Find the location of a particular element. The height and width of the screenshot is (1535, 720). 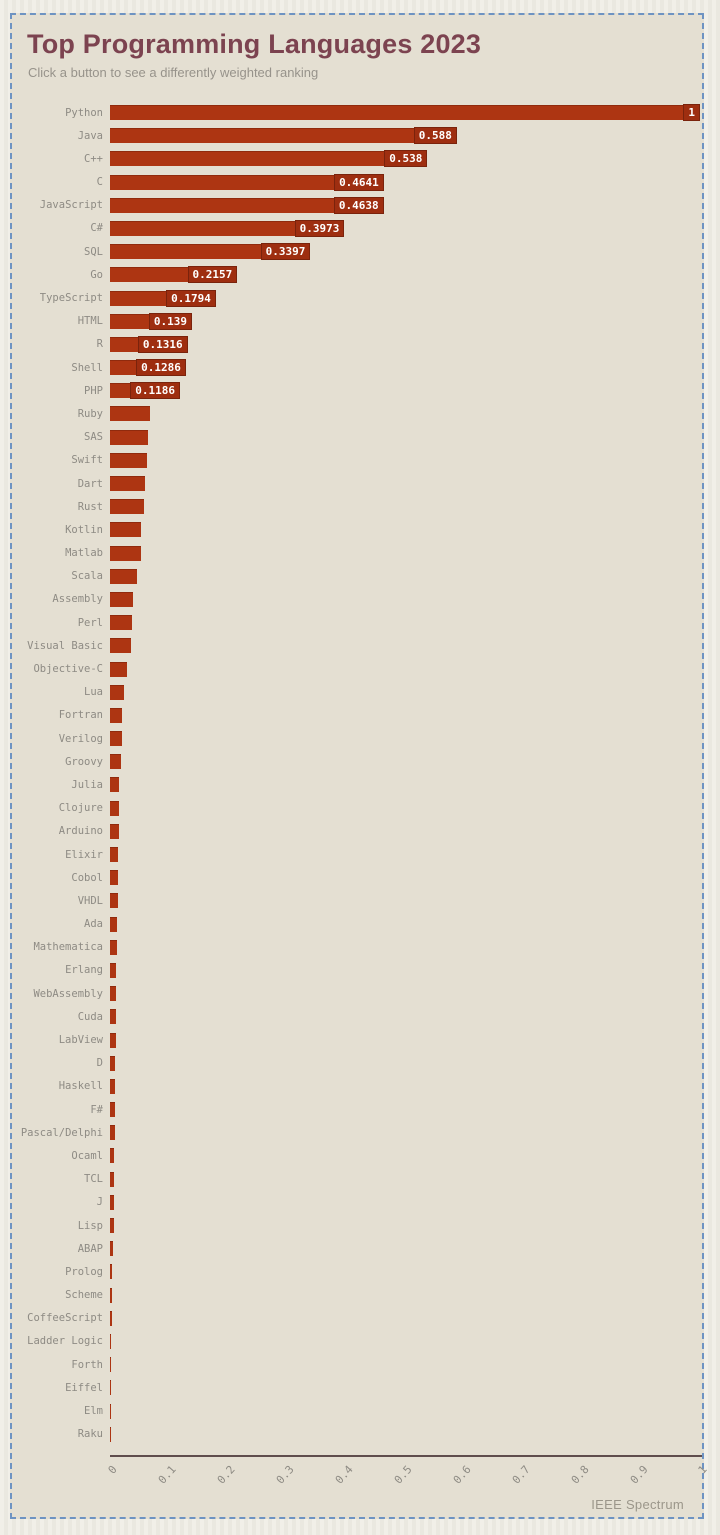

bar: 0.538 is located at coordinates (269, 159).